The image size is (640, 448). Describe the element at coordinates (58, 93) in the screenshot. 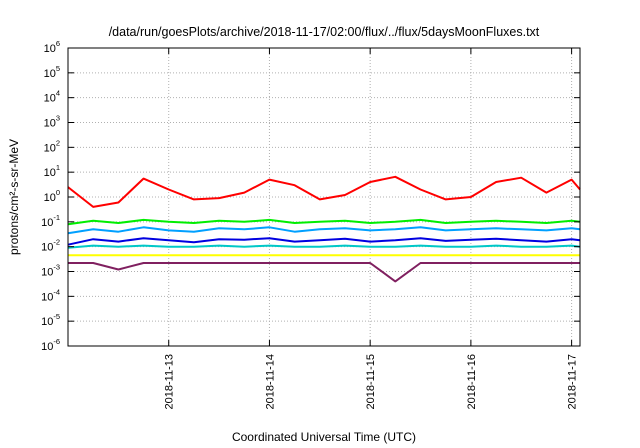

I see `y-tick-exponent: 4` at that location.